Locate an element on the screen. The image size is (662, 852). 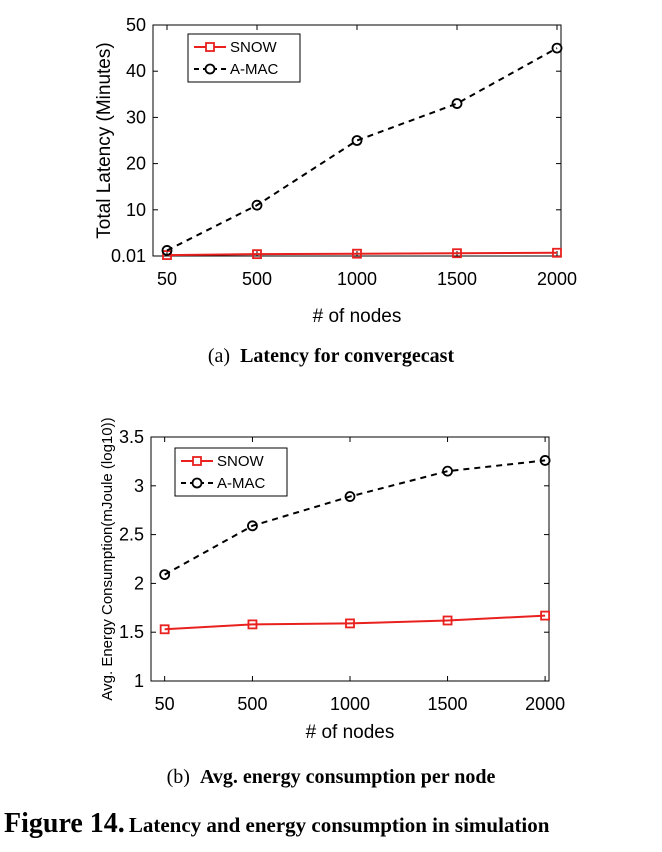
figure-label: Figure 14. is located at coordinates (64, 823).